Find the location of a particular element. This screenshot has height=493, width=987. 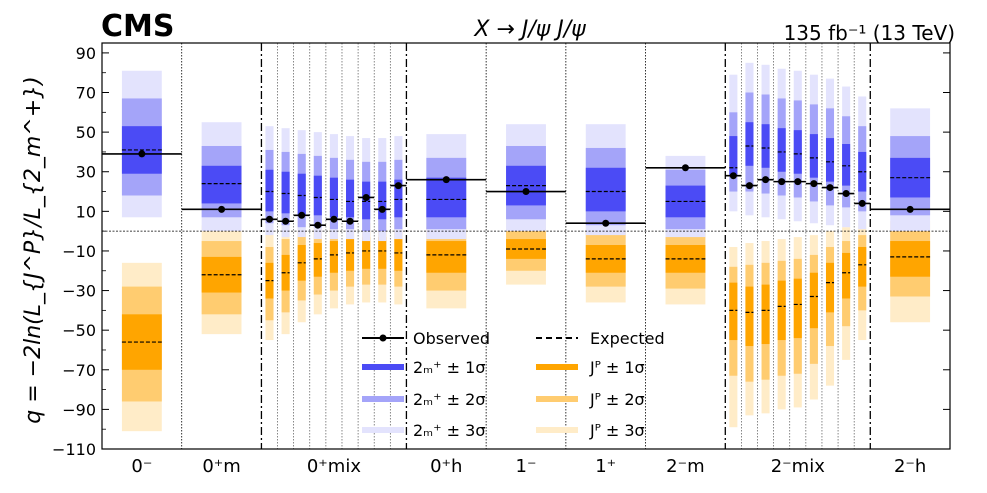

observed-series is located at coordinates (526, 189).